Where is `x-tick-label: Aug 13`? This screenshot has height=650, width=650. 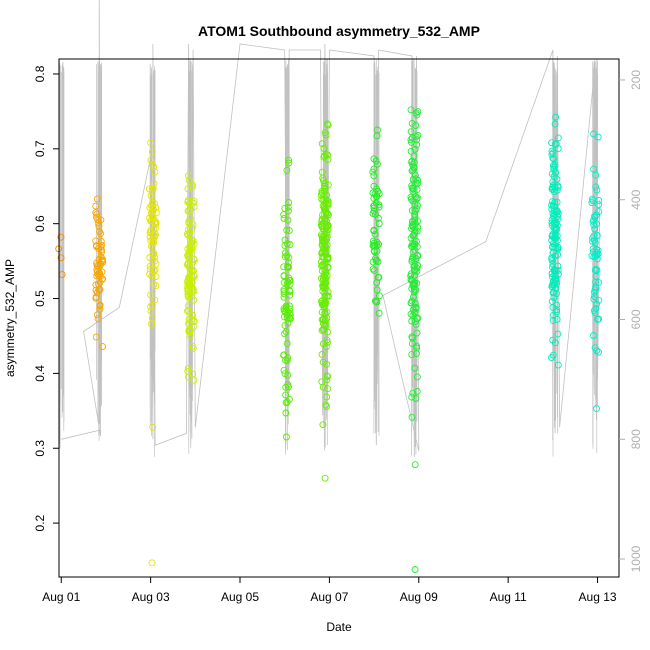 x-tick-label: Aug 13 is located at coordinates (598, 597).